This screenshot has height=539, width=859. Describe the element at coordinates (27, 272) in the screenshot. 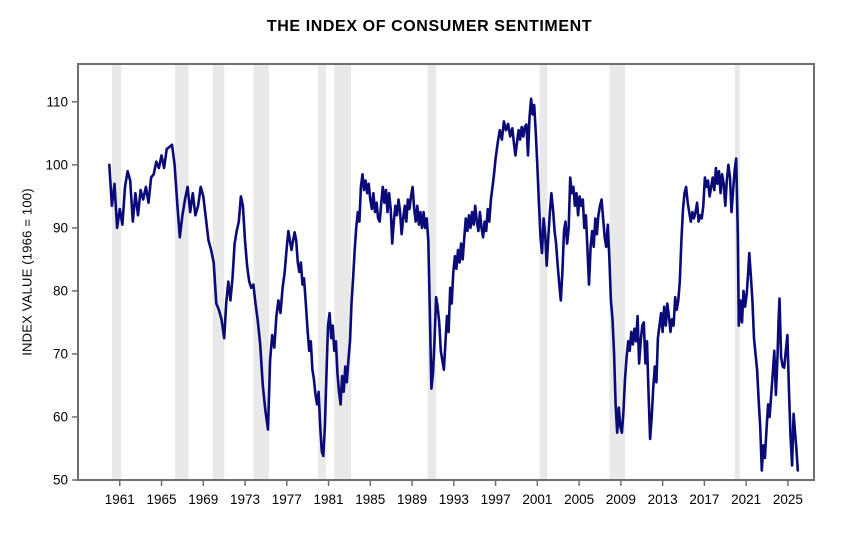

I see `y-axis-title: INDEX VALUE (1966 = 100)` at that location.